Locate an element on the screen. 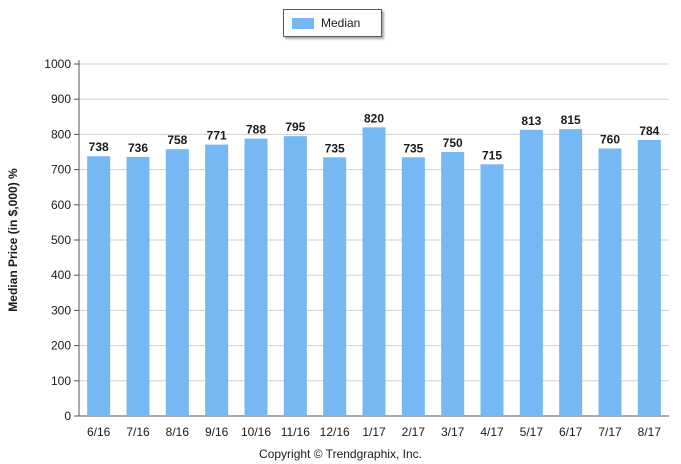  x-tick-label: 1/17 is located at coordinates (374, 432).